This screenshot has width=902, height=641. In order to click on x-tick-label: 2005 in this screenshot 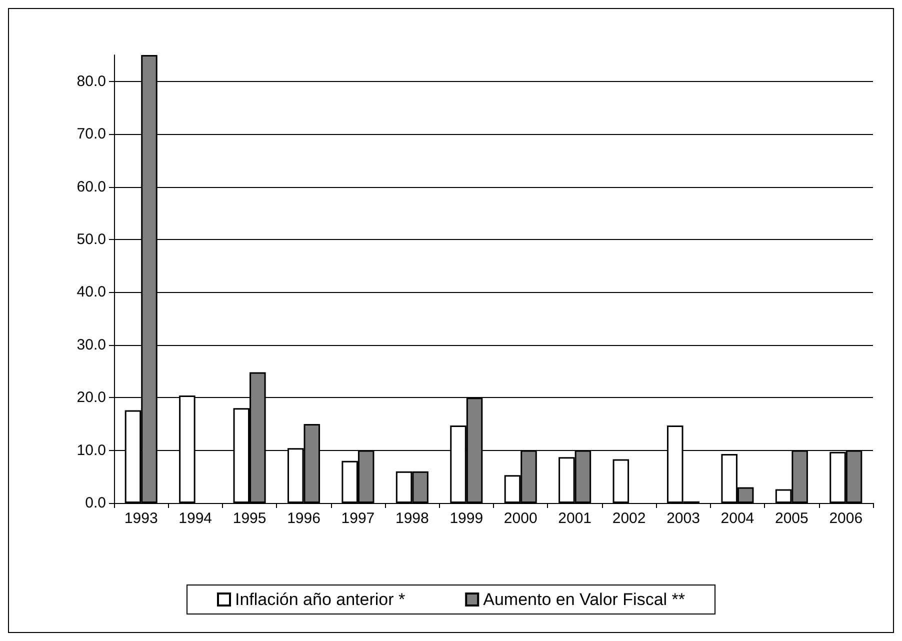, I will do `click(791, 518)`.